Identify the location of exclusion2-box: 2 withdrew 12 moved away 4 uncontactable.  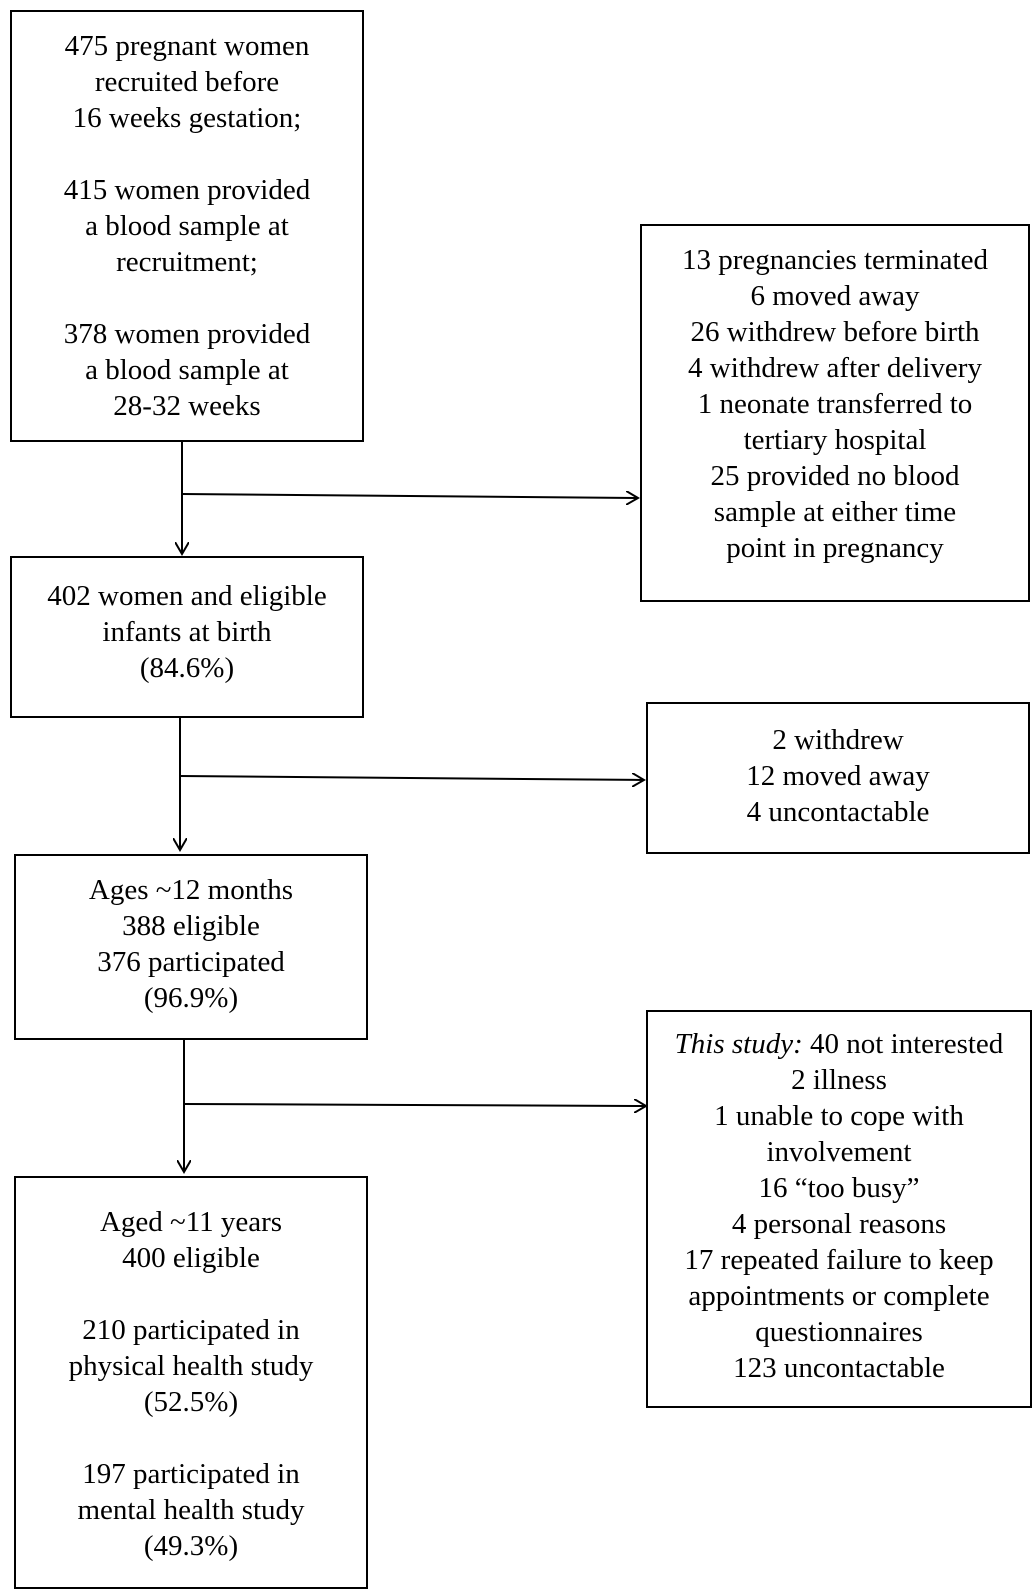
(838, 778).